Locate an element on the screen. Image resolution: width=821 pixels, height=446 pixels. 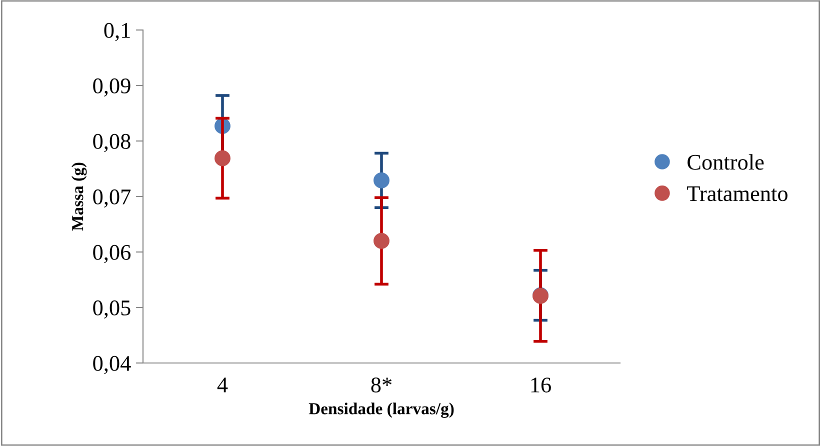
x-tick-label: 4 is located at coordinates (222, 385).